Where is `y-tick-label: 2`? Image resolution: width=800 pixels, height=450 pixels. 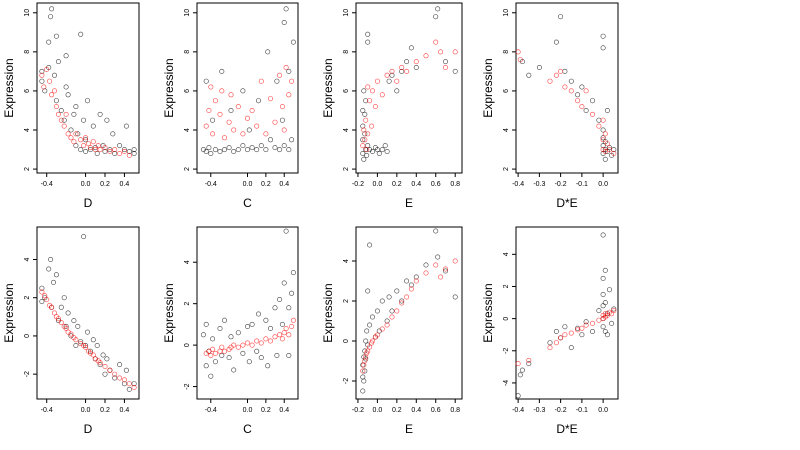 y-tick-label: 2 is located at coordinates (346, 301).